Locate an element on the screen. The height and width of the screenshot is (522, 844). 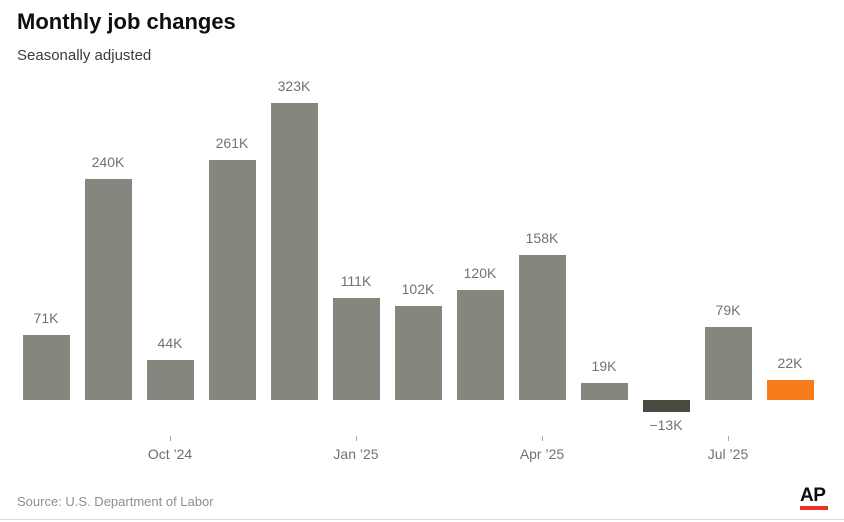
bottom-divider is located at coordinates (422, 519).